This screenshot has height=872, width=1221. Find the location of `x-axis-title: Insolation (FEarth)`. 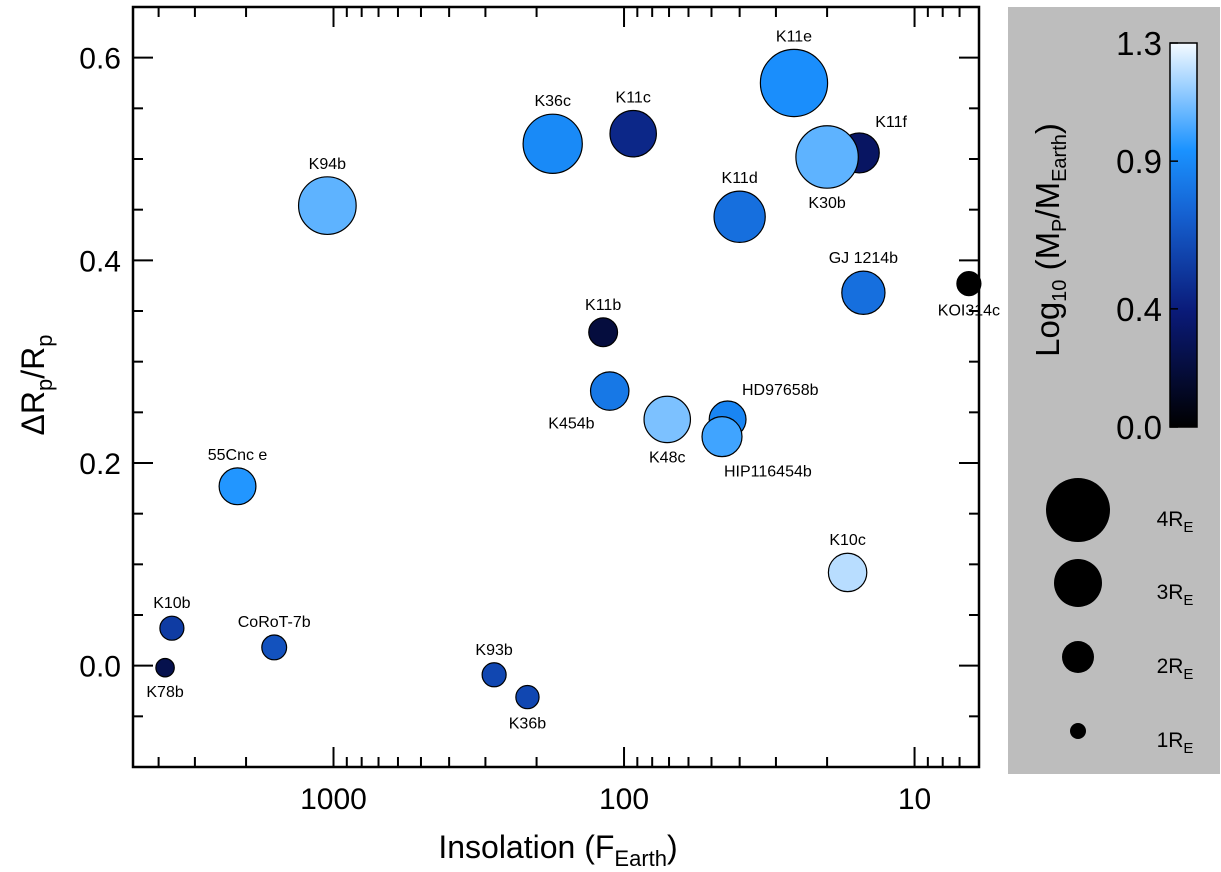

x-axis-title: Insolation (FEarth) is located at coordinates (557, 850).